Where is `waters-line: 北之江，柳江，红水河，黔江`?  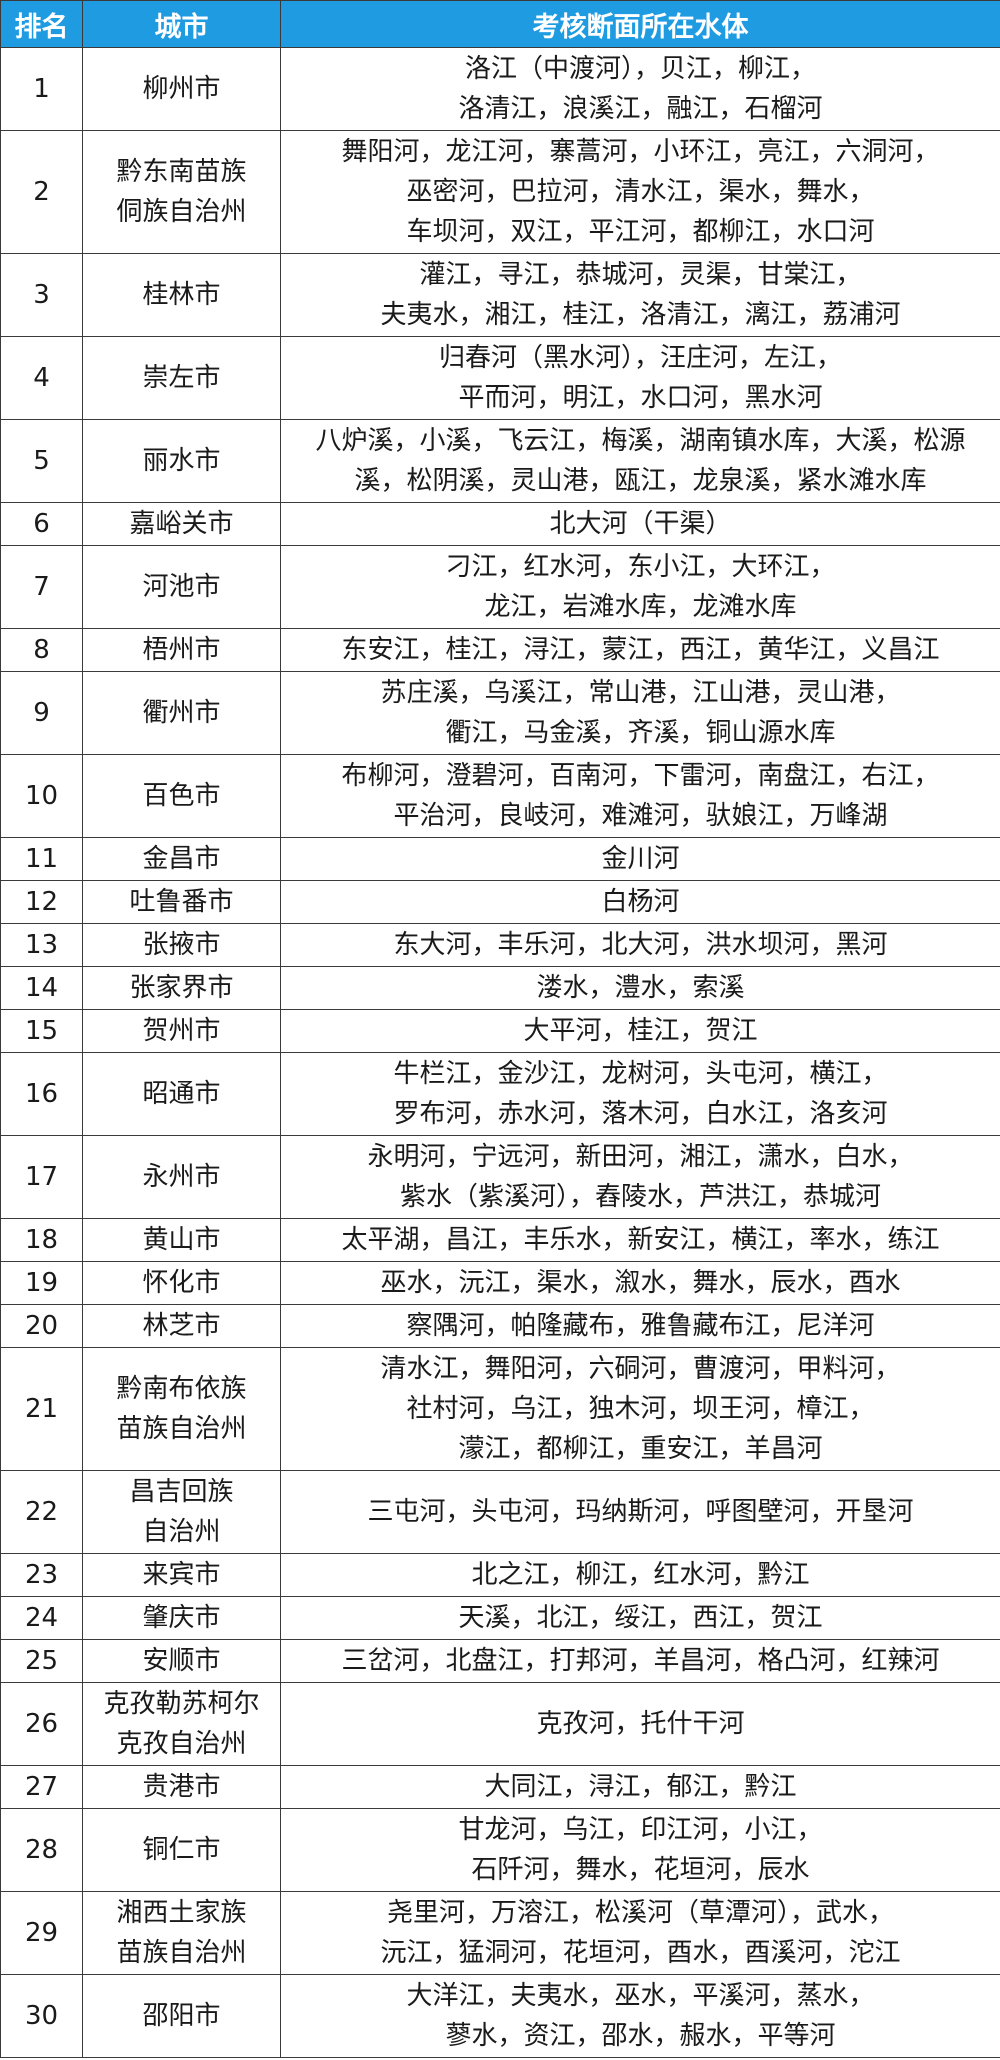
waters-line: 北之江，柳江，红水河，黔江 is located at coordinates (640, 1575).